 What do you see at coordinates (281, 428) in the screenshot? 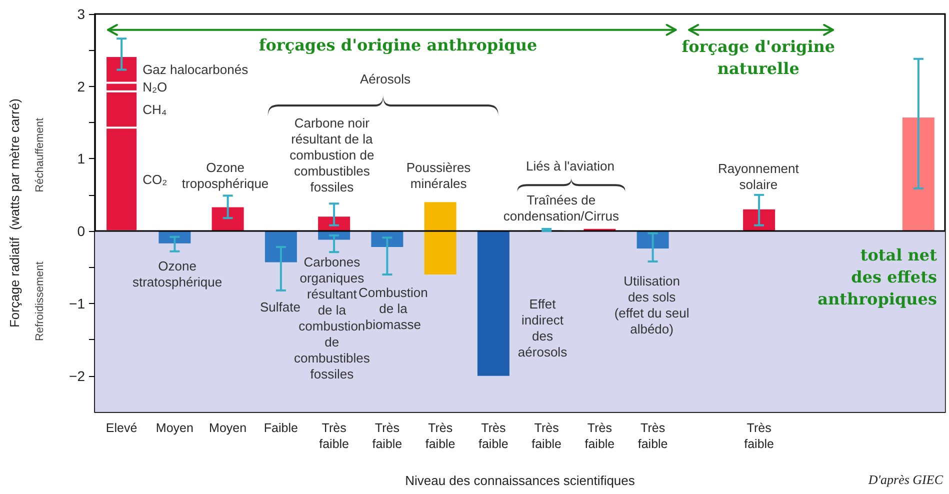
I see `x-tick-label: Faible` at bounding box center [281, 428].